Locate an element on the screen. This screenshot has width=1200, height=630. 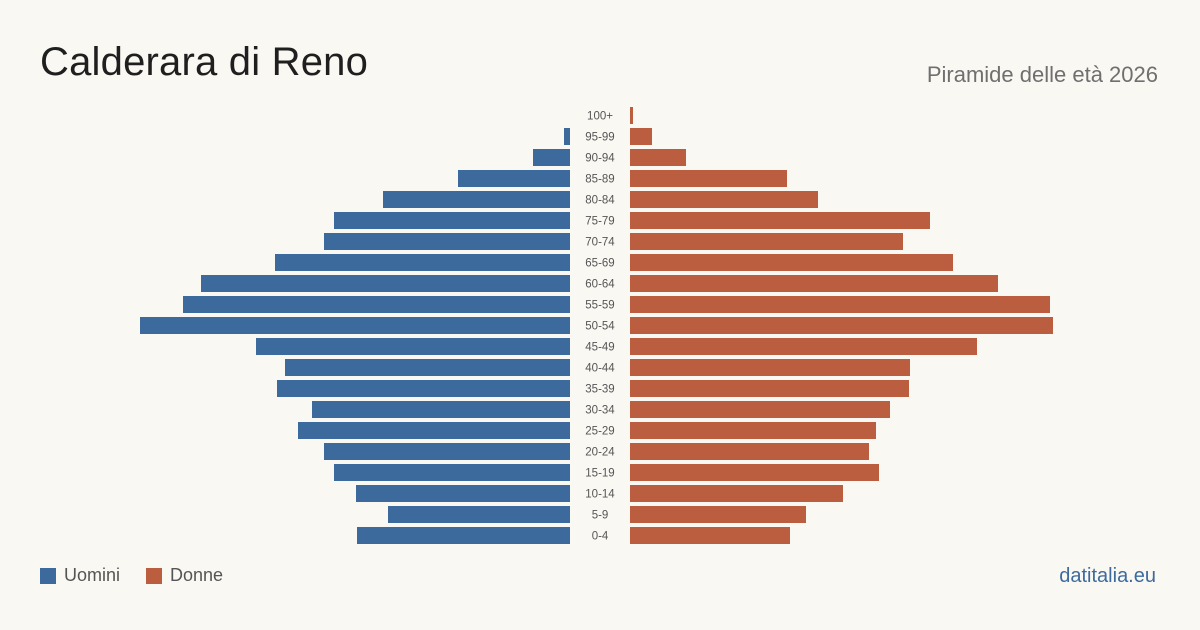
age-label-90-94: 90-94 is located at coordinates (600, 159).